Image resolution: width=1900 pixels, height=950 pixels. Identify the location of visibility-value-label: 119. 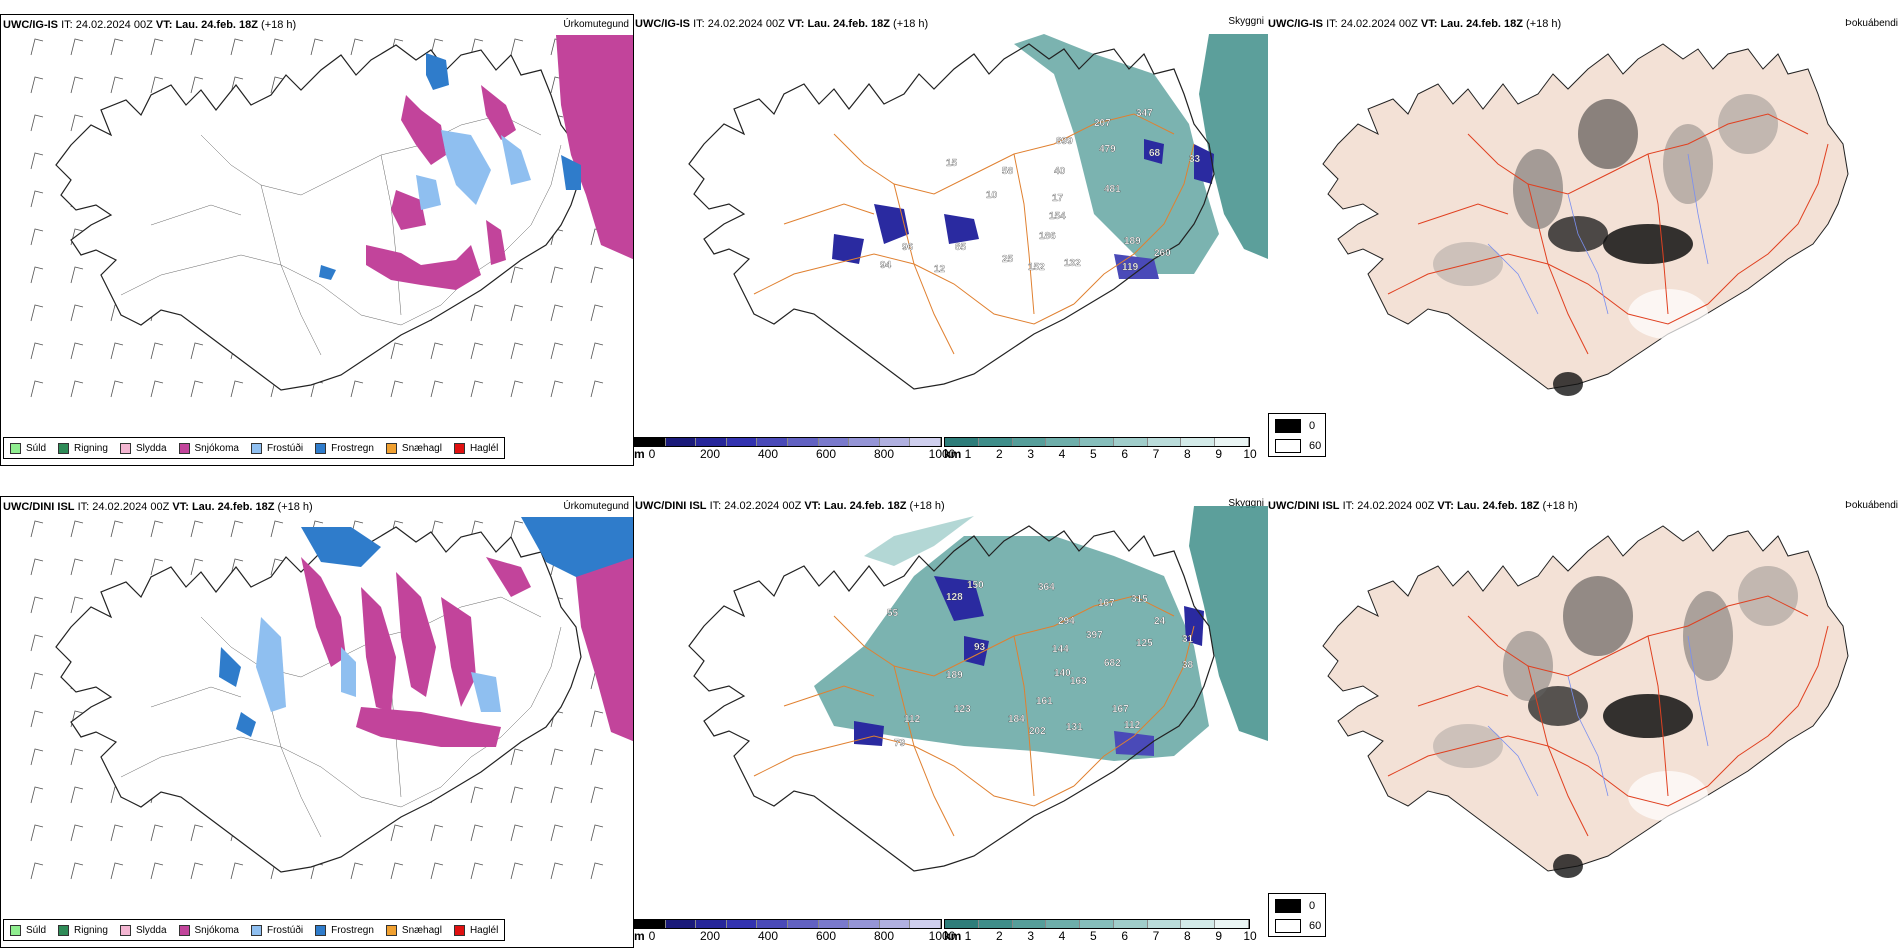
(1130, 267).